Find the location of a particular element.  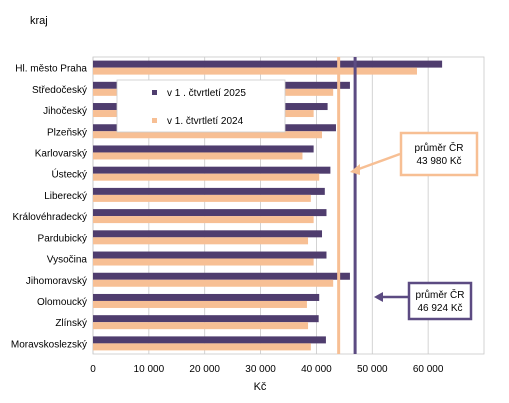

legend: v 1 . čtvrtletí 2025 v 1. čtvrtletí 2024 is located at coordinates (201, 106).